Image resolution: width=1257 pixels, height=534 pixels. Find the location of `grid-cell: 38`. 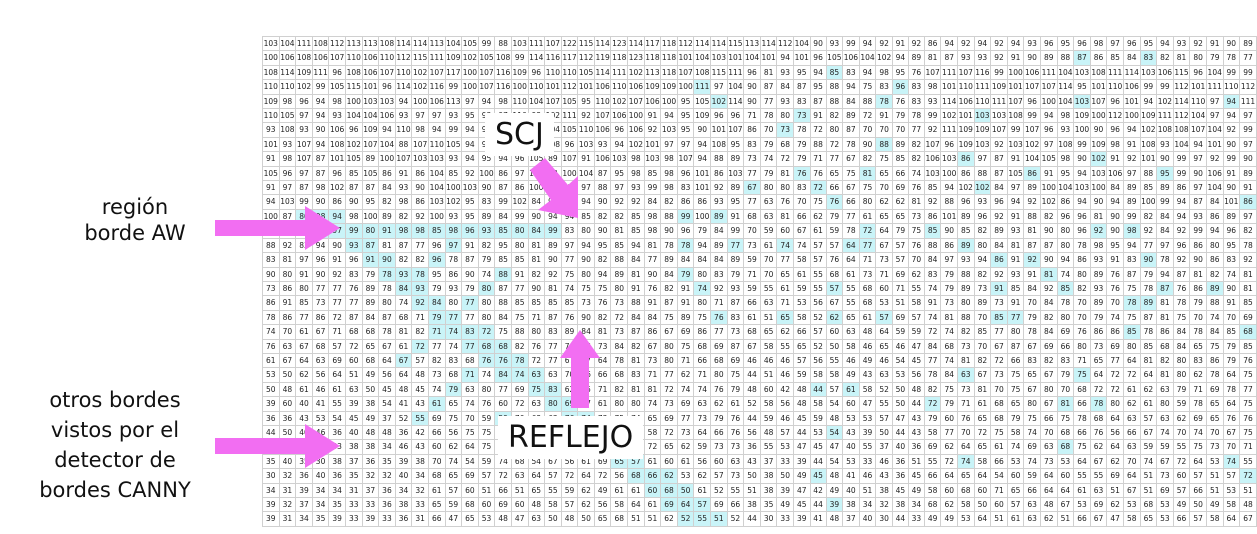

grid-cell: 38 is located at coordinates (370, 404).